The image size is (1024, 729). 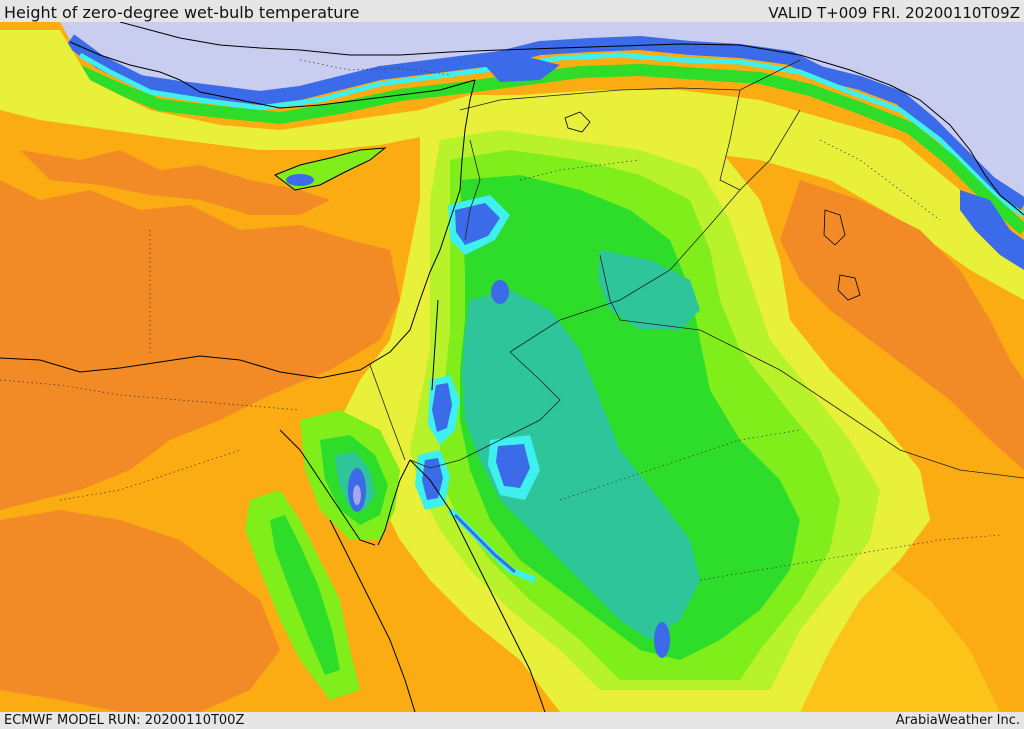 What do you see at coordinates (500, 292) in the screenshot?
I see `golan-blue` at bounding box center [500, 292].